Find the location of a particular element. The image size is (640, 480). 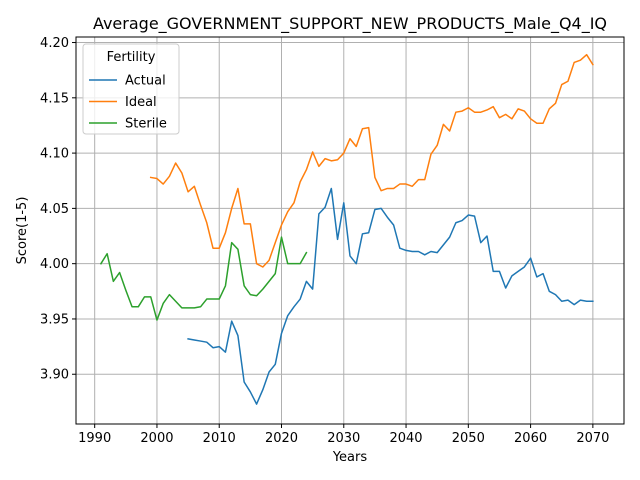

y-tick-label: 4.20 is located at coordinates (54, 43).